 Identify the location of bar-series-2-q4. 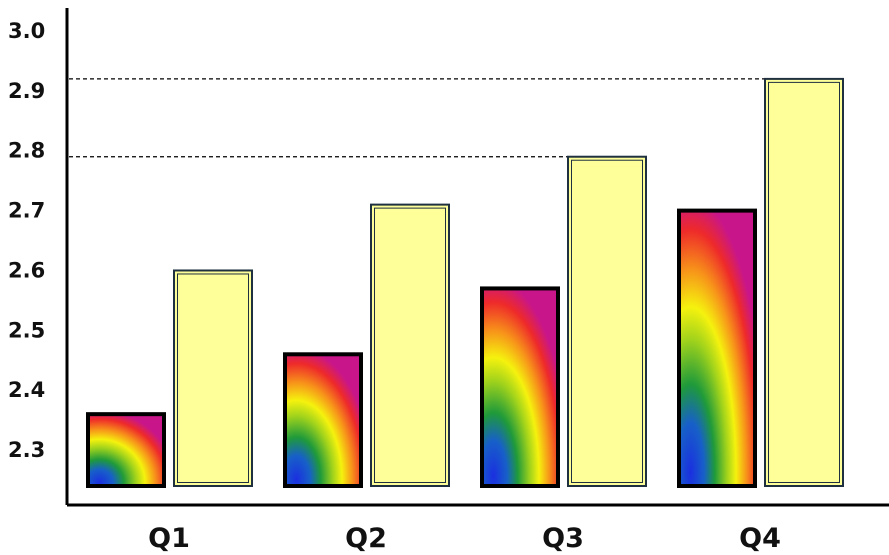
(804, 282).